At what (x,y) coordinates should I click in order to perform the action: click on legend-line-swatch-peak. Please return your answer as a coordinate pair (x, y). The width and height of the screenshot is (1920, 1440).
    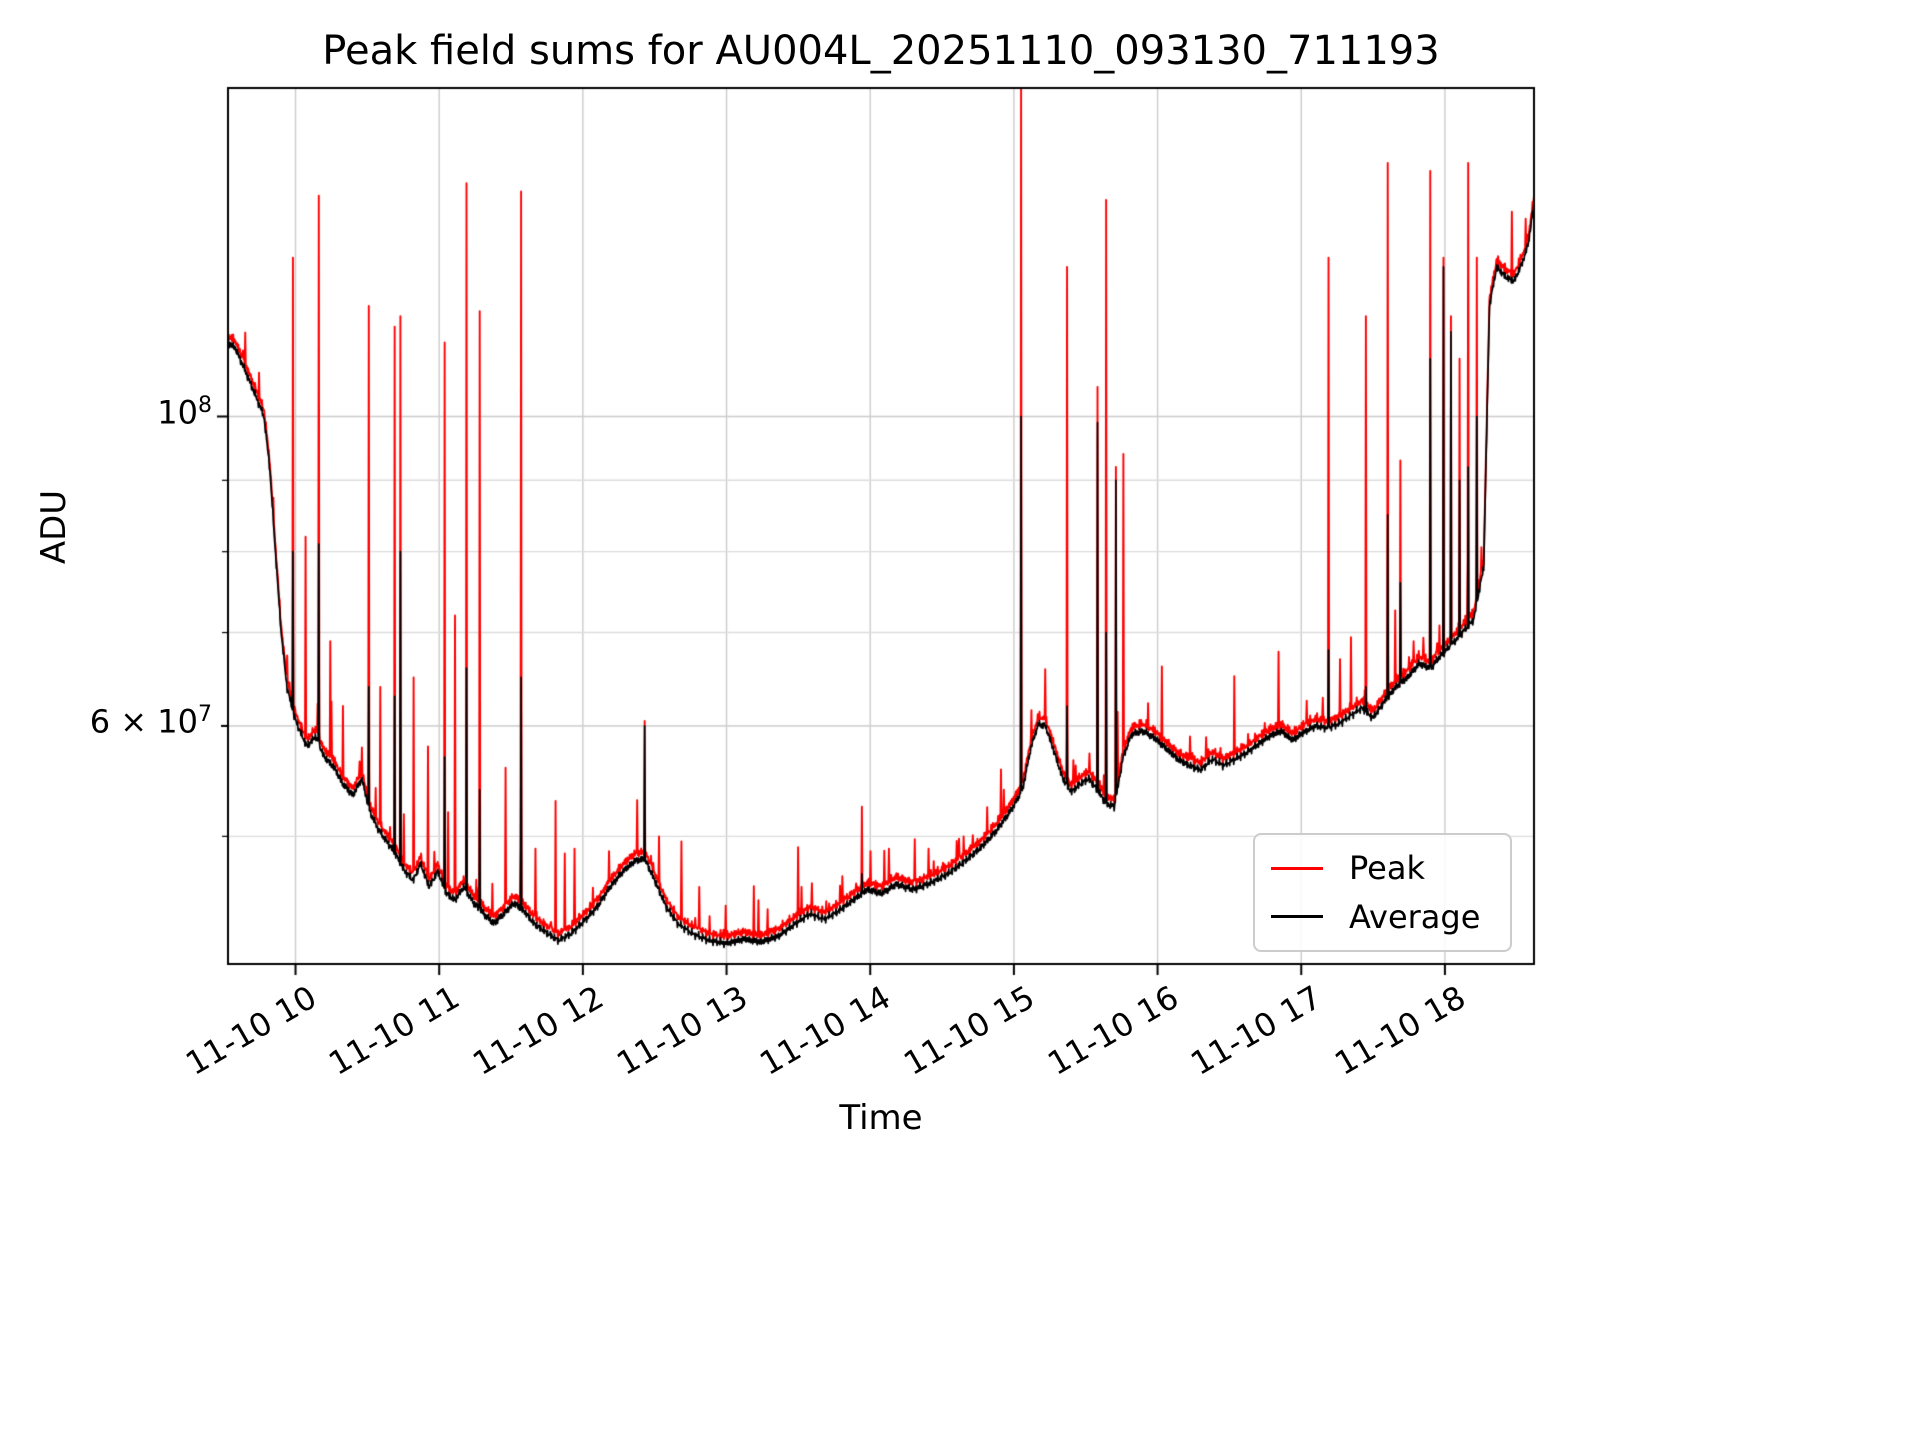
    Looking at the image, I should click on (1297, 868).